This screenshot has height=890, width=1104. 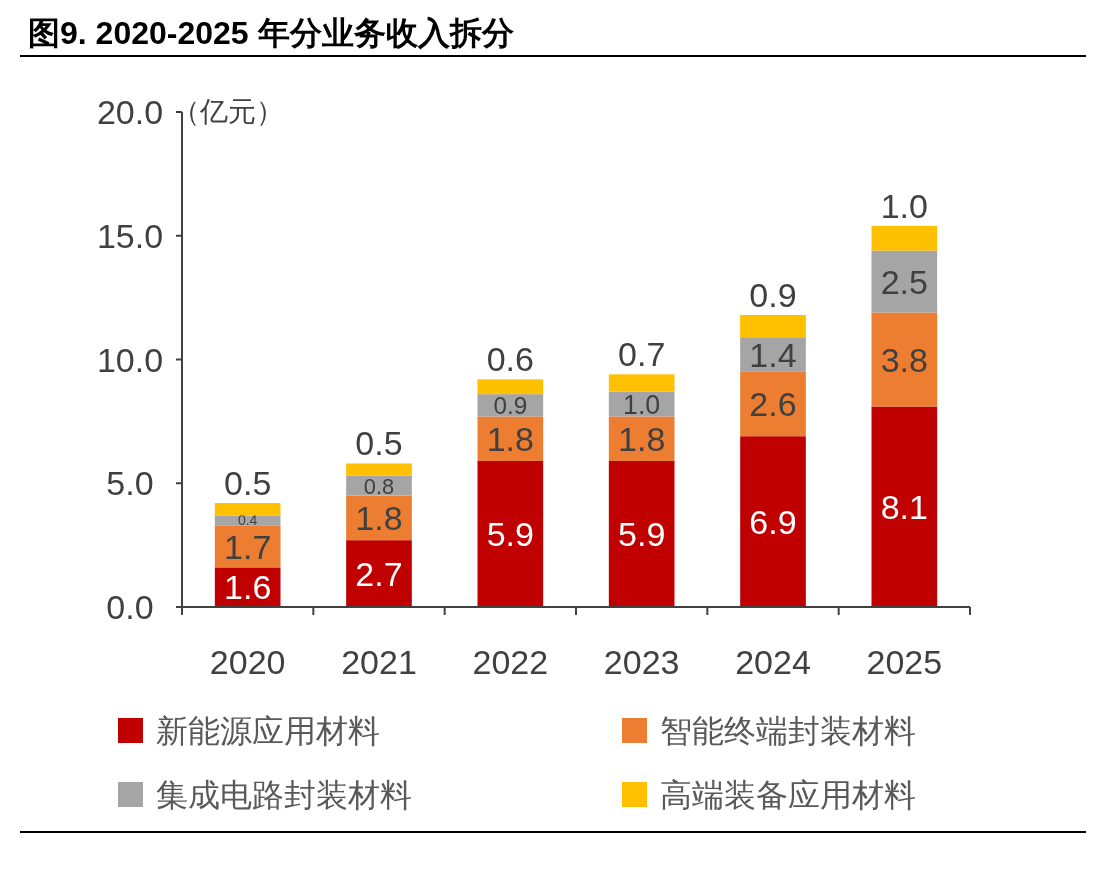 I want to click on y-axis-title: （亿元）, so click(x=228, y=111).